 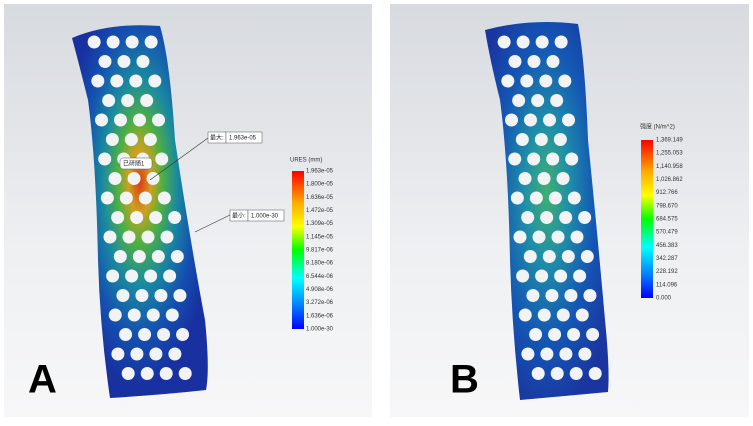 I want to click on legend-tick-label: 8.180e-06, so click(x=320, y=264).